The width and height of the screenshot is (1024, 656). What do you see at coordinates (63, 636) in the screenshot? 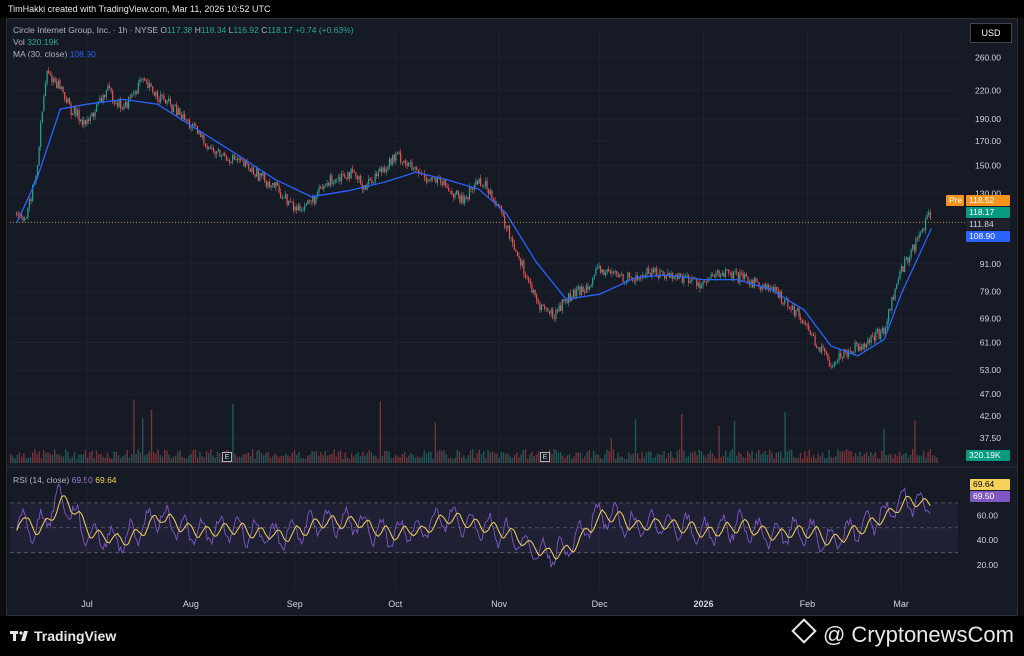
I see `tradingview-logo: TradingView` at bounding box center [63, 636].